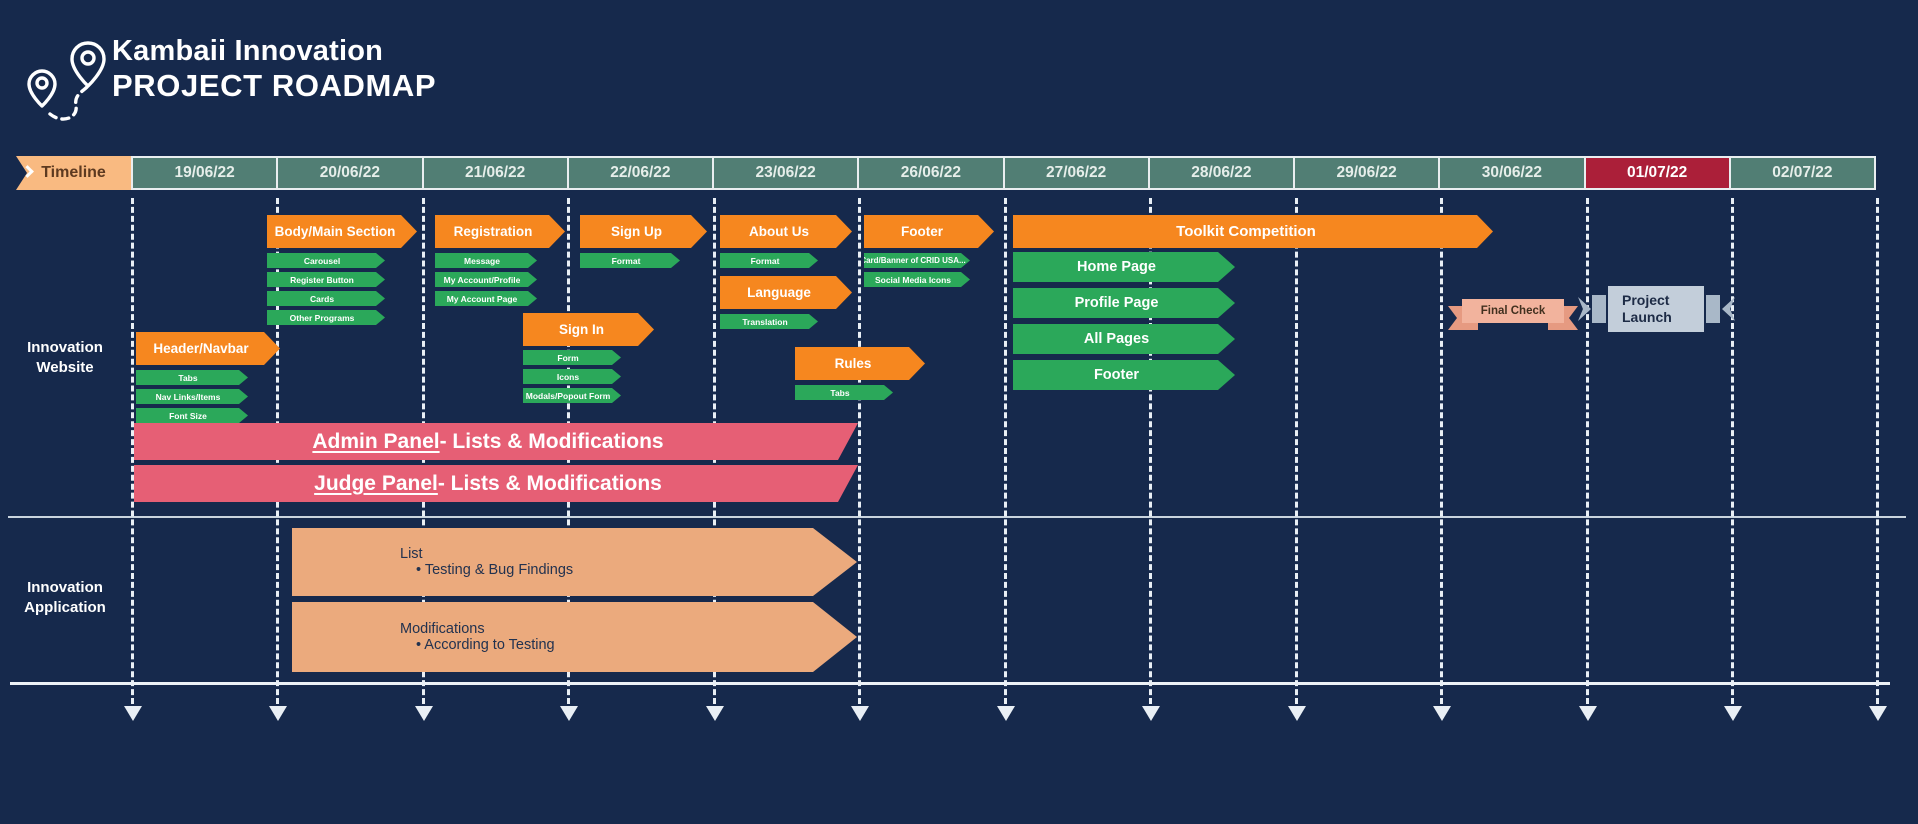 Image resolution: width=1918 pixels, height=824 pixels. I want to click on subtask-bar-carousel: Carousel, so click(326, 260).